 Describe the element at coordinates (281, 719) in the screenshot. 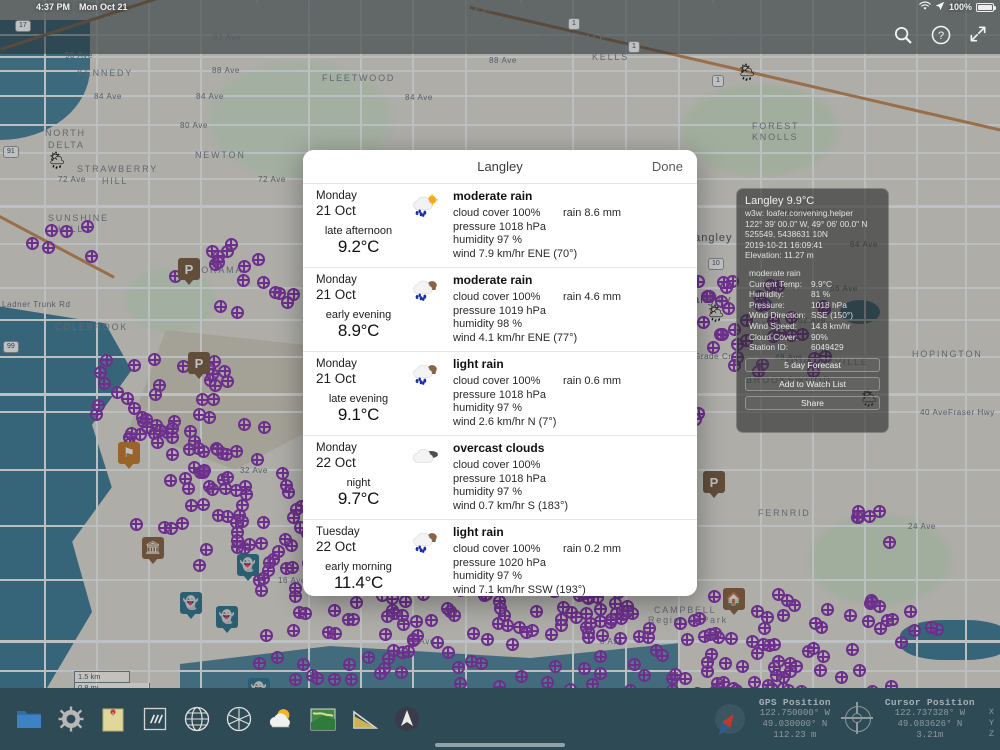

I see `weather-icon` at that location.